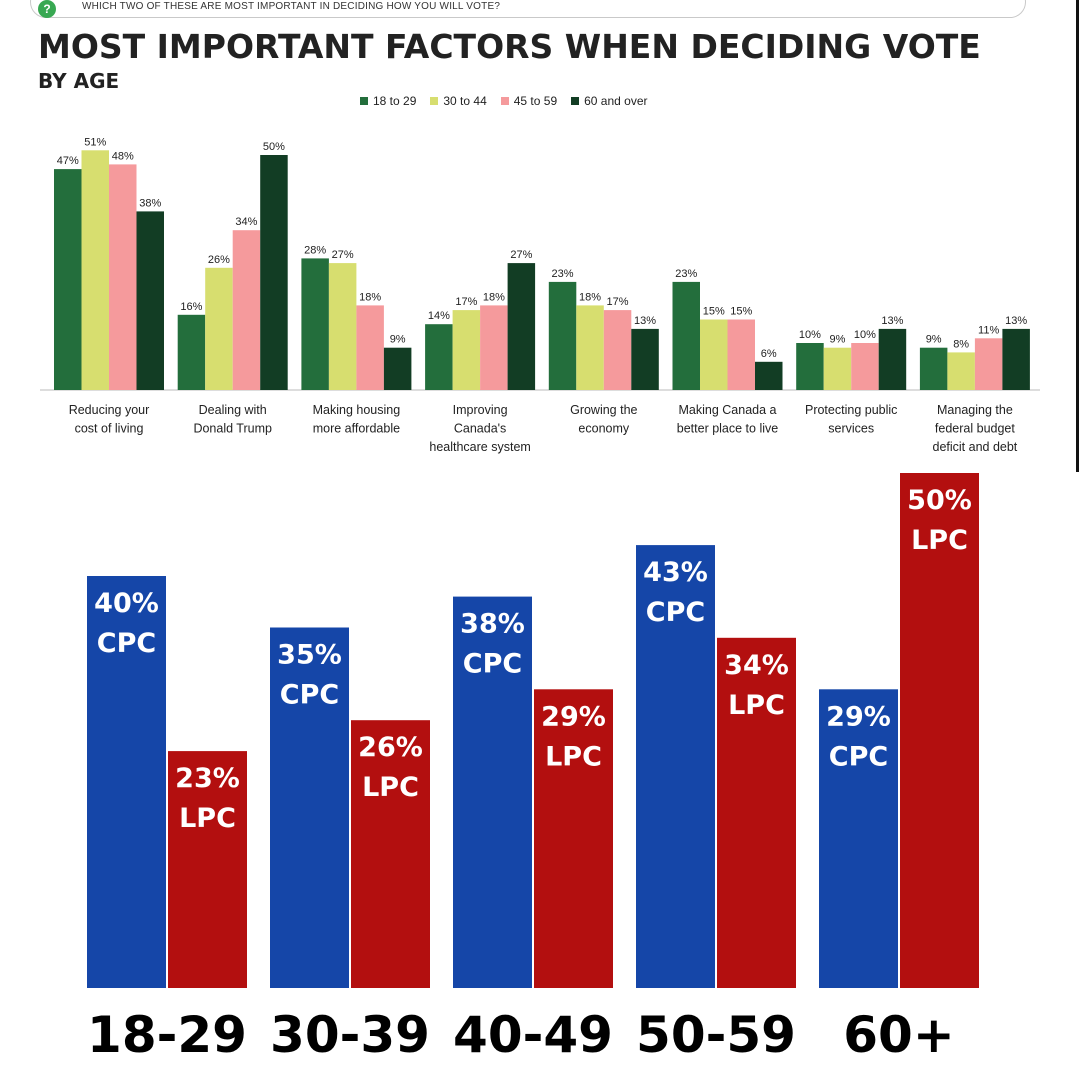 The image size is (1080, 1080). What do you see at coordinates (439, 316) in the screenshot?
I see `data-label: 14%` at bounding box center [439, 316].